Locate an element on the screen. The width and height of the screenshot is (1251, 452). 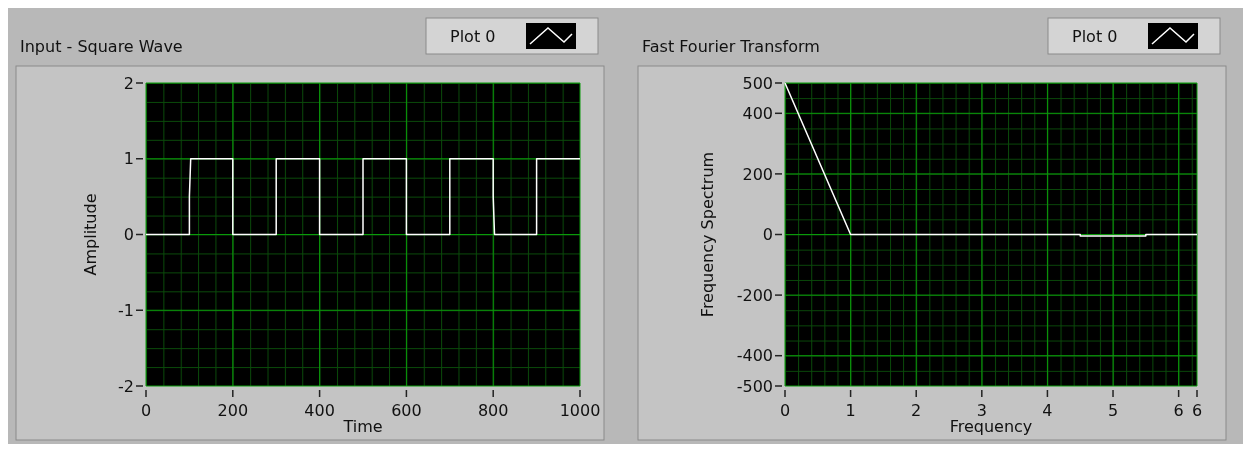
y-axis-title: Frequency Spectrum is located at coordinates (707, 234).